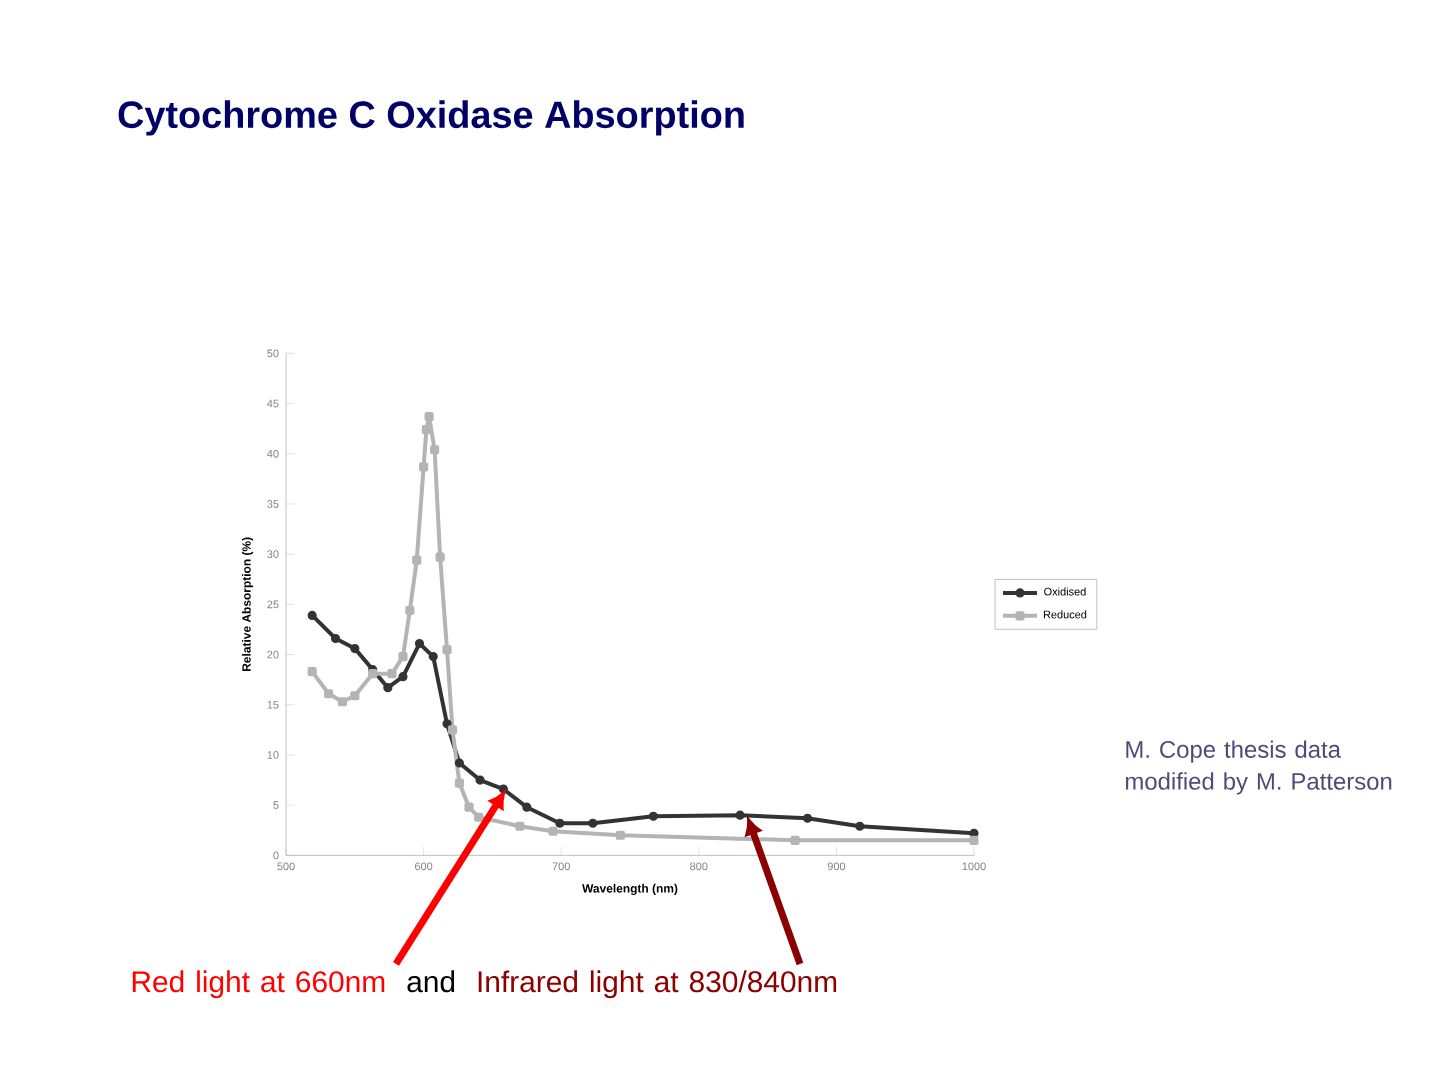 The width and height of the screenshot is (1440, 1080). What do you see at coordinates (1259, 767) in the screenshot?
I see `text: M. Cope thesis data modified by M. Patterson` at bounding box center [1259, 767].